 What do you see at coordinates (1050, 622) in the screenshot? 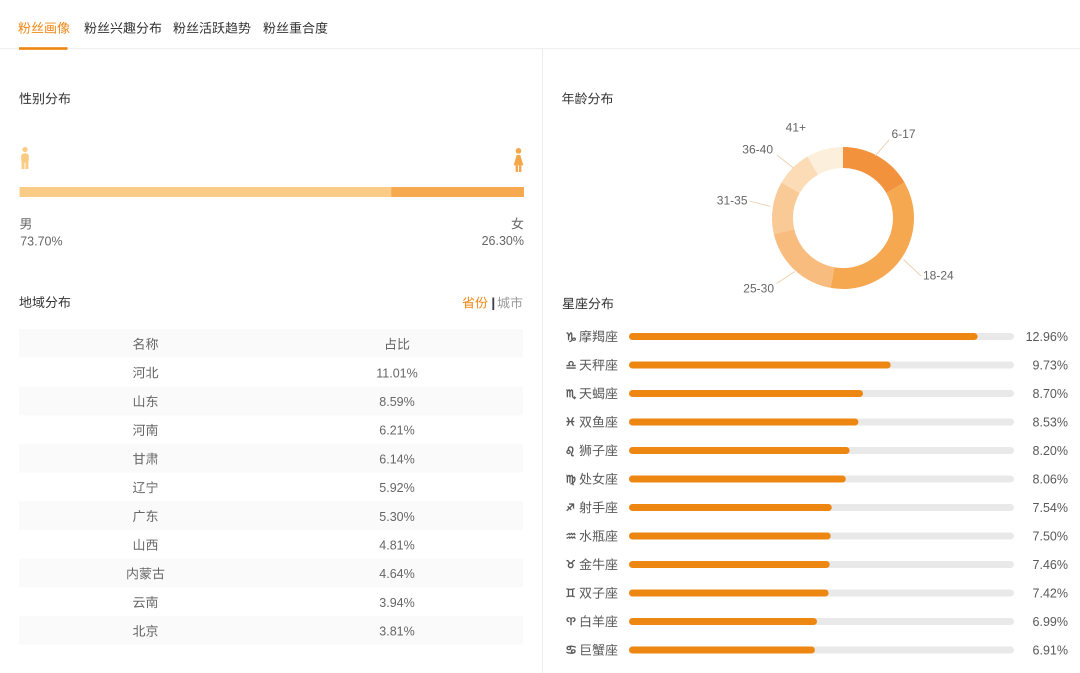
I see `svg-text: 6.99%` at bounding box center [1050, 622].